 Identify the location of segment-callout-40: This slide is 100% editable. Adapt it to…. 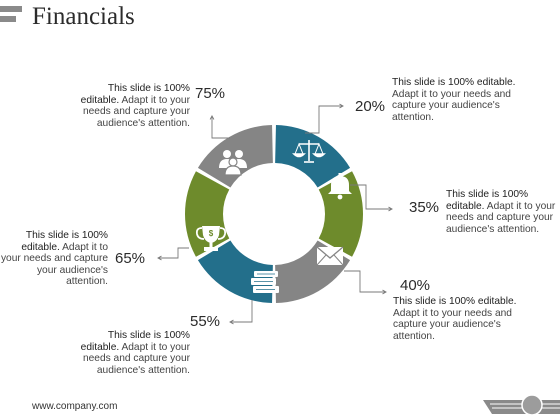
(455, 319).